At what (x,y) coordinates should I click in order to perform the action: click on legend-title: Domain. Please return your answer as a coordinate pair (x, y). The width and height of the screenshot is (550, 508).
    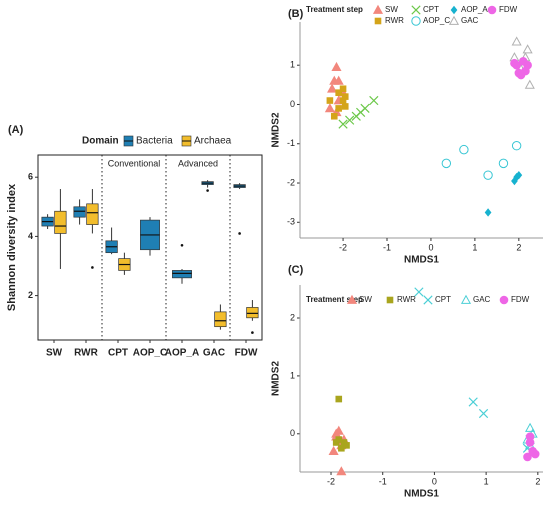
    Looking at the image, I should click on (100, 141).